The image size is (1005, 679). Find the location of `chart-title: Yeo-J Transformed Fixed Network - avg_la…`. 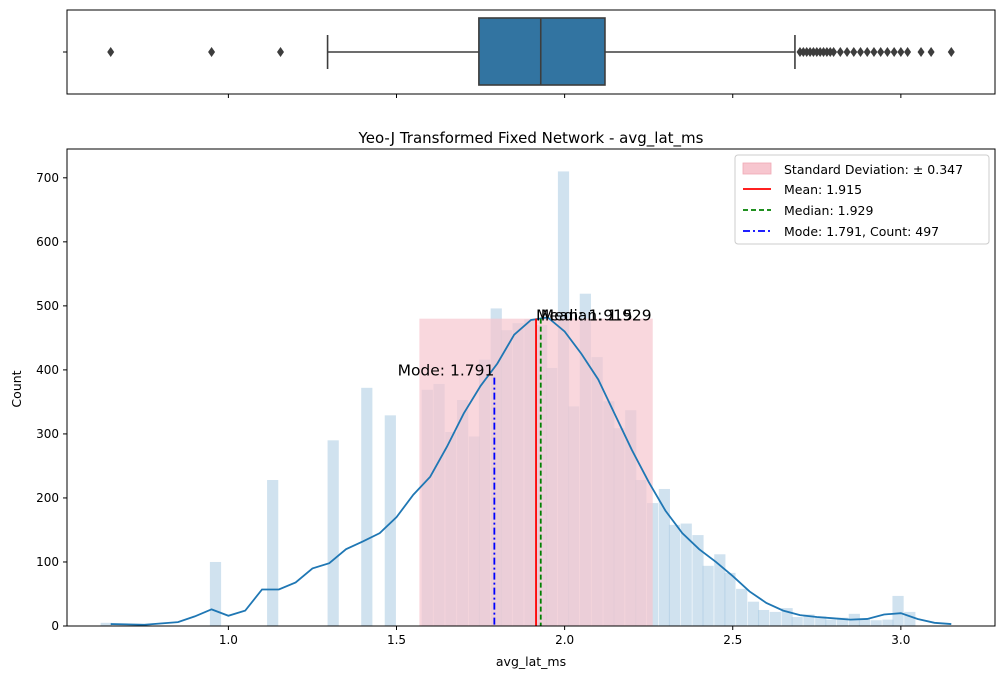

chart-title: Yeo-J Transformed Fixed Network - avg_la… is located at coordinates (531, 138).